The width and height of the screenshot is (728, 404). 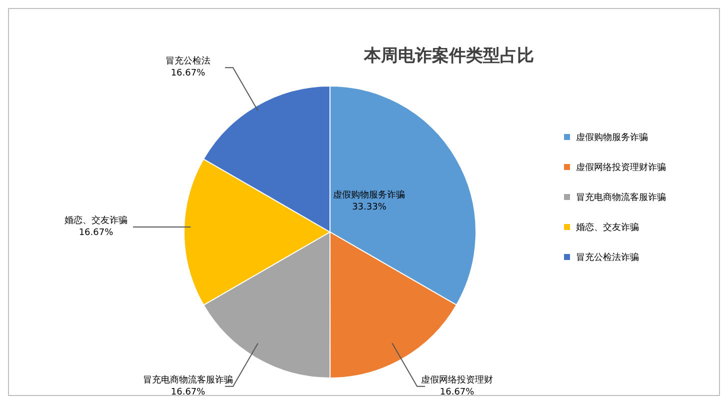 I want to click on legend-label: 虚假购物服务诈骗, so click(x=612, y=137).